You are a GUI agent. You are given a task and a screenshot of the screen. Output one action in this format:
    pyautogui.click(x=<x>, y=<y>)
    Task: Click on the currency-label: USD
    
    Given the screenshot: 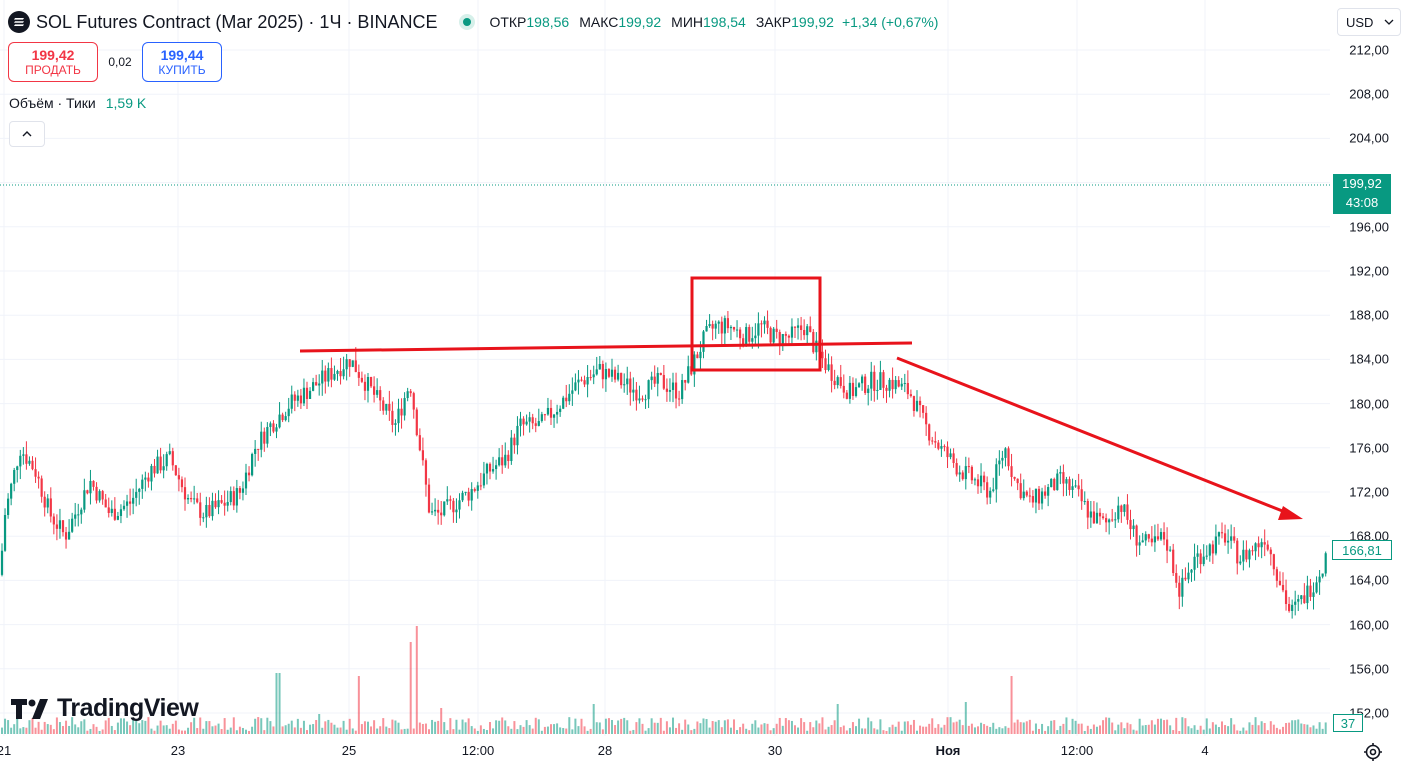 What is the action you would take?
    pyautogui.click(x=1360, y=22)
    